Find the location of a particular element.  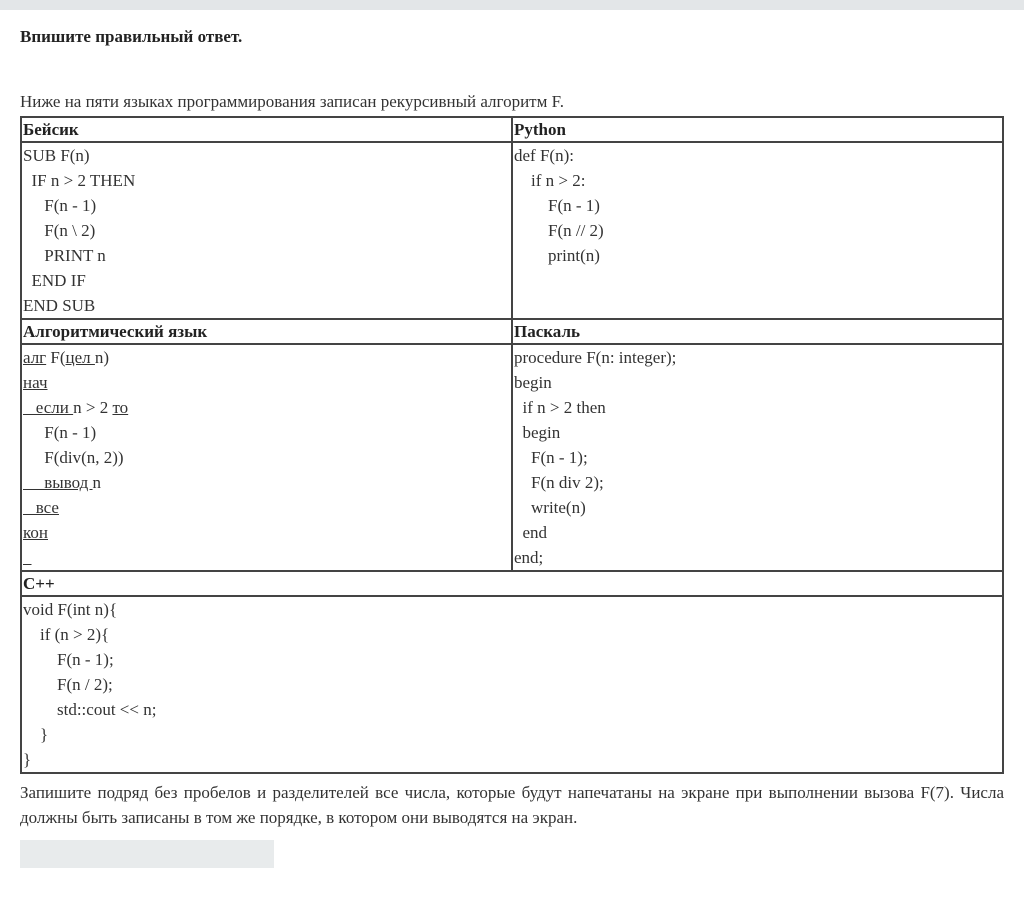

keyword: то is located at coordinates (120, 407).